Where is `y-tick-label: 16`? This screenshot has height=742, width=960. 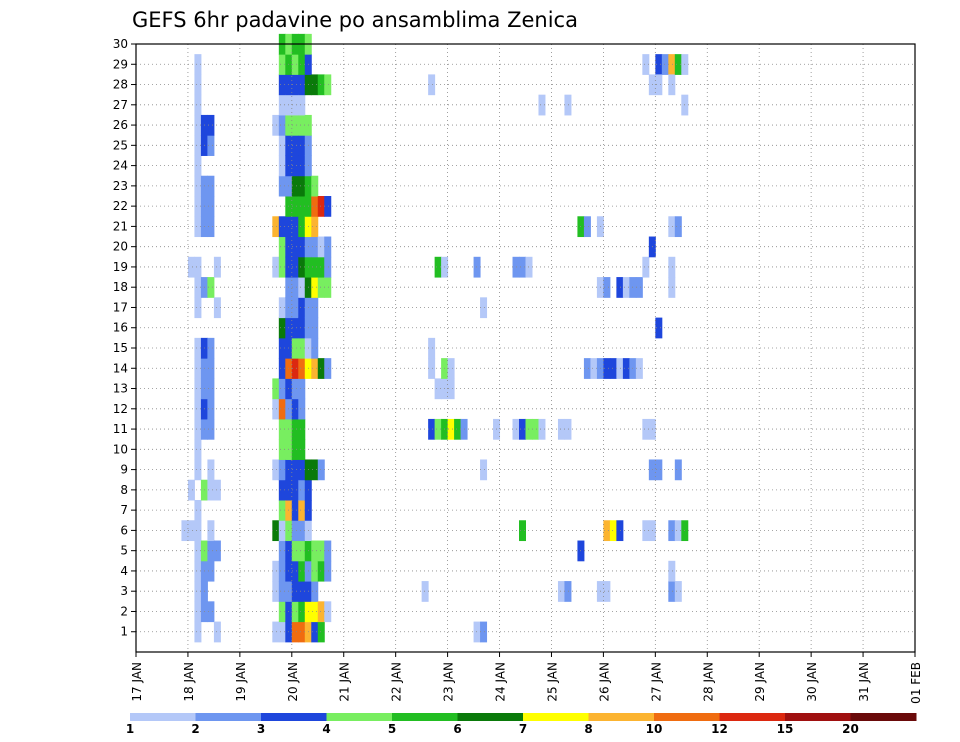 y-tick-label: 16 is located at coordinates (120, 328).